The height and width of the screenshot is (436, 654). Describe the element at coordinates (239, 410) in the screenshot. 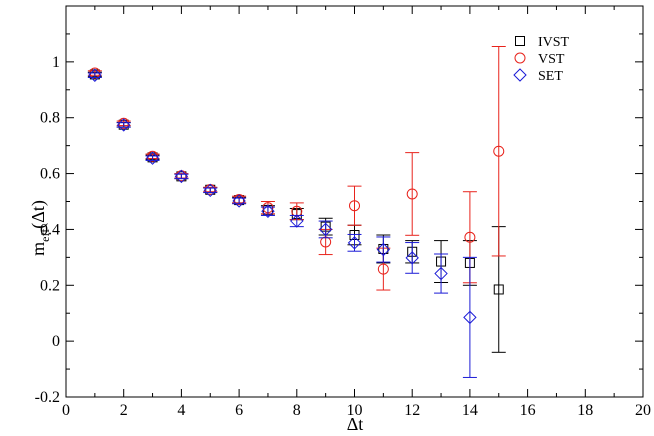

I see `x-tick-label: 6` at that location.